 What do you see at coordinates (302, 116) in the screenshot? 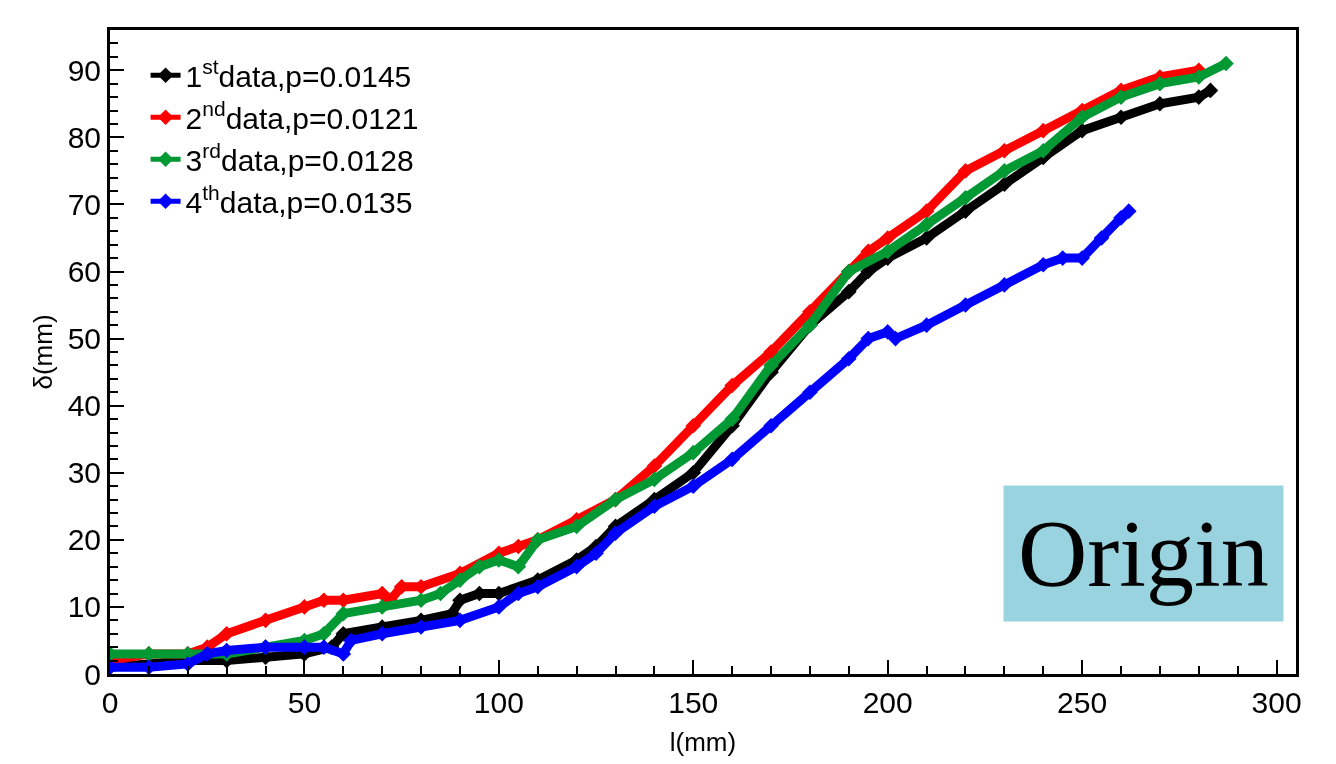
I see `legend-label: 2$^{nd}$data,p=0.0121` at bounding box center [302, 116].